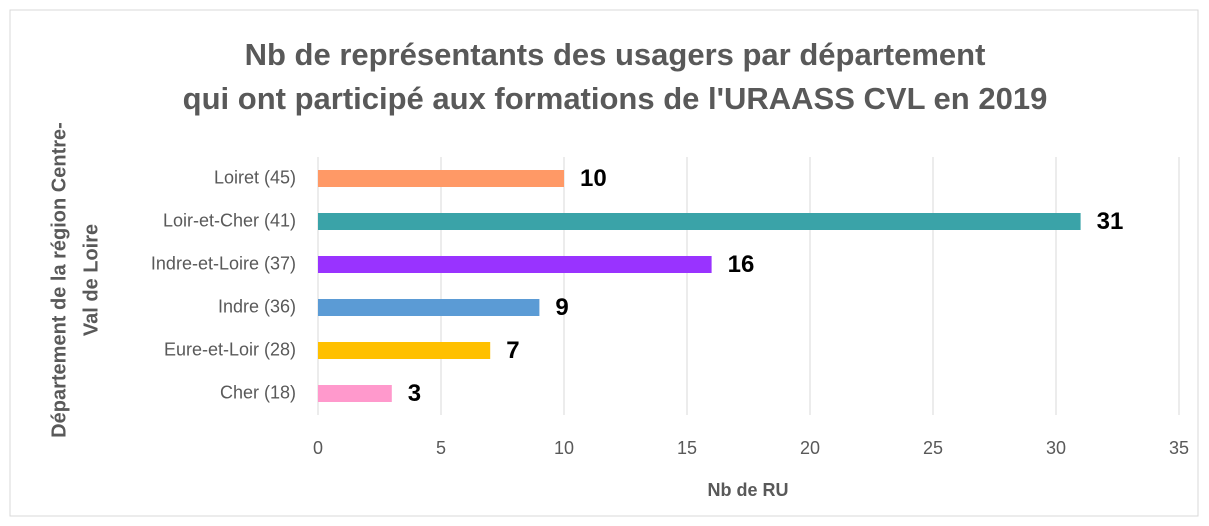 This screenshot has height=526, width=1209. Describe the element at coordinates (229, 220) in the screenshot. I see `y-tick-label: Loir-et-Cher (41)` at that location.